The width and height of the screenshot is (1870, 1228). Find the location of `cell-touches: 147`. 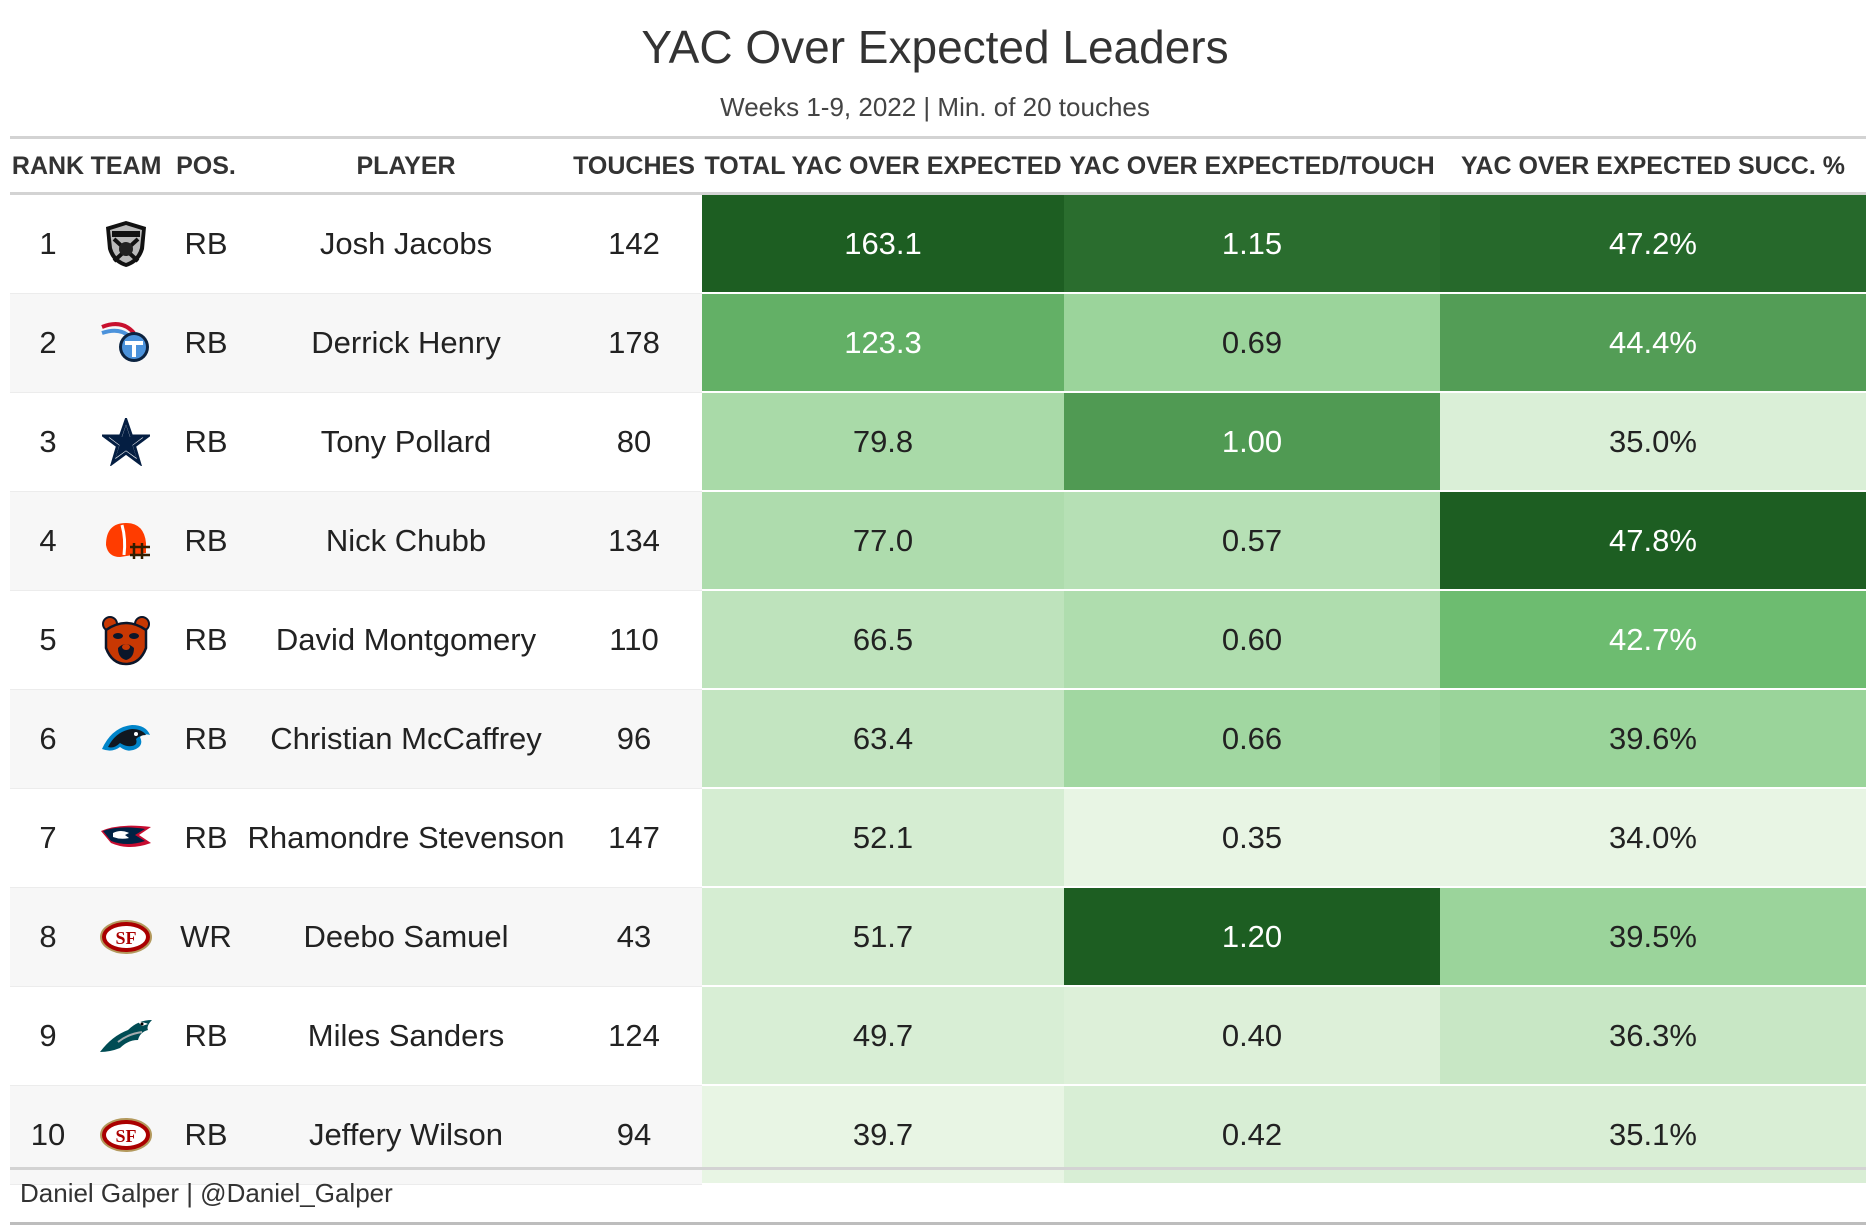

cell-touches: 147 is located at coordinates (634, 838).